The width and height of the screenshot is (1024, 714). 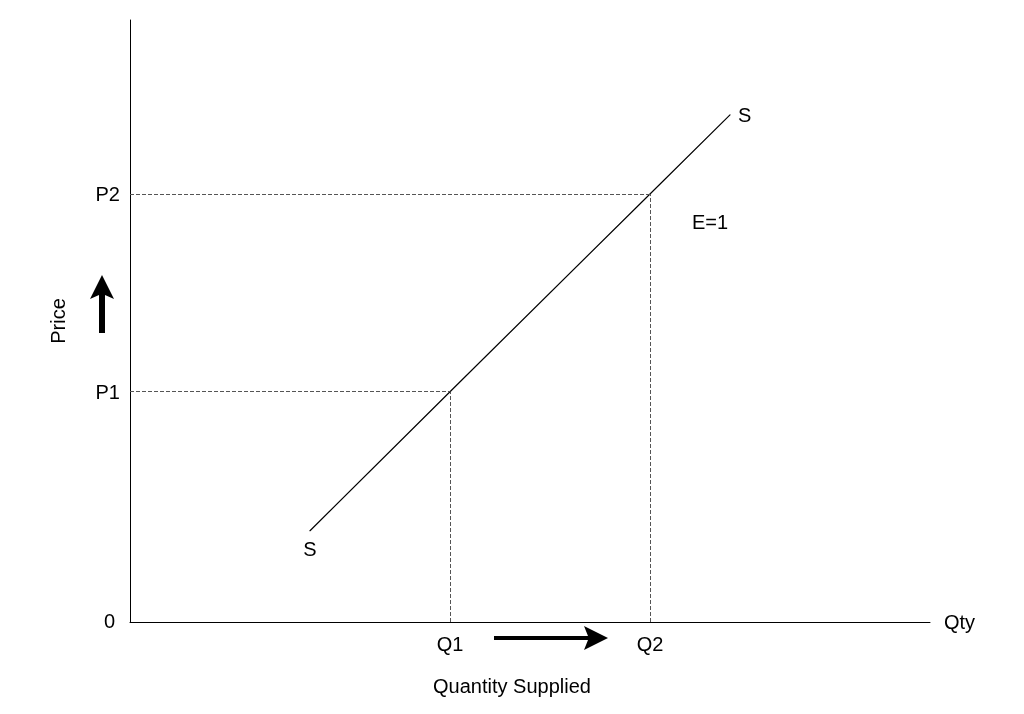 I want to click on x-tick-label: Q1, so click(x=450, y=644).